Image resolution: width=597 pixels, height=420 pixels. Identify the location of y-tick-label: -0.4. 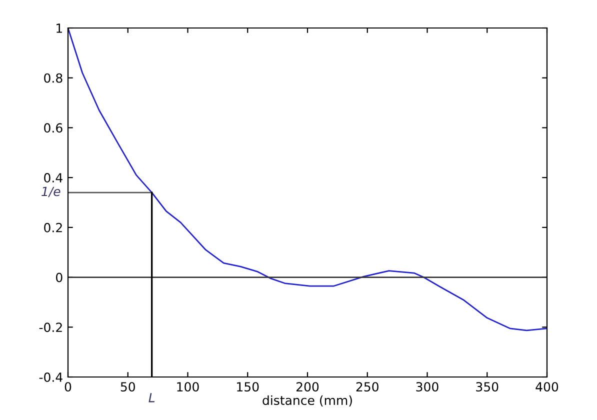
(50, 377).